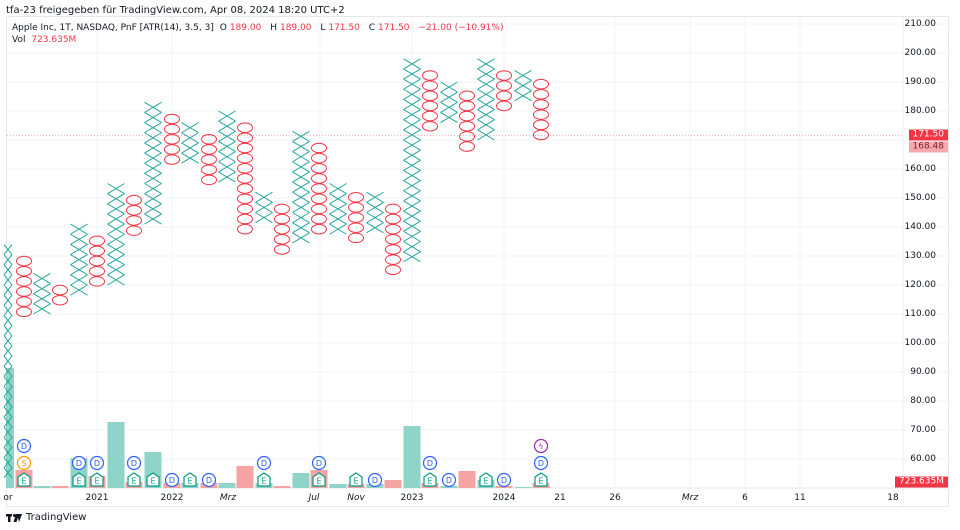 Image resolution: width=960 pixels, height=530 pixels. What do you see at coordinates (615, 498) in the screenshot?
I see `time-axis-label: 26` at bounding box center [615, 498].